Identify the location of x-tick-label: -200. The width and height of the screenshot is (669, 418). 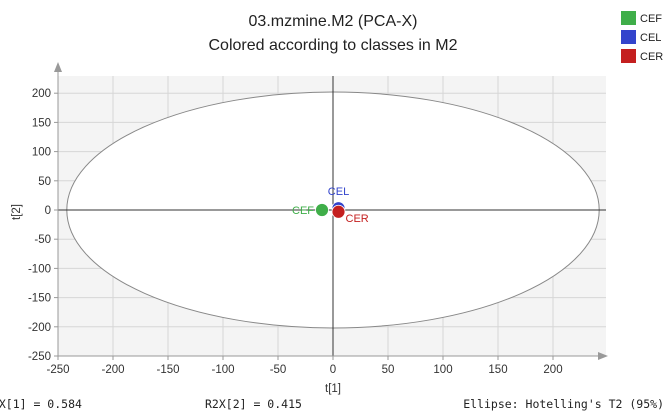
(112, 370).